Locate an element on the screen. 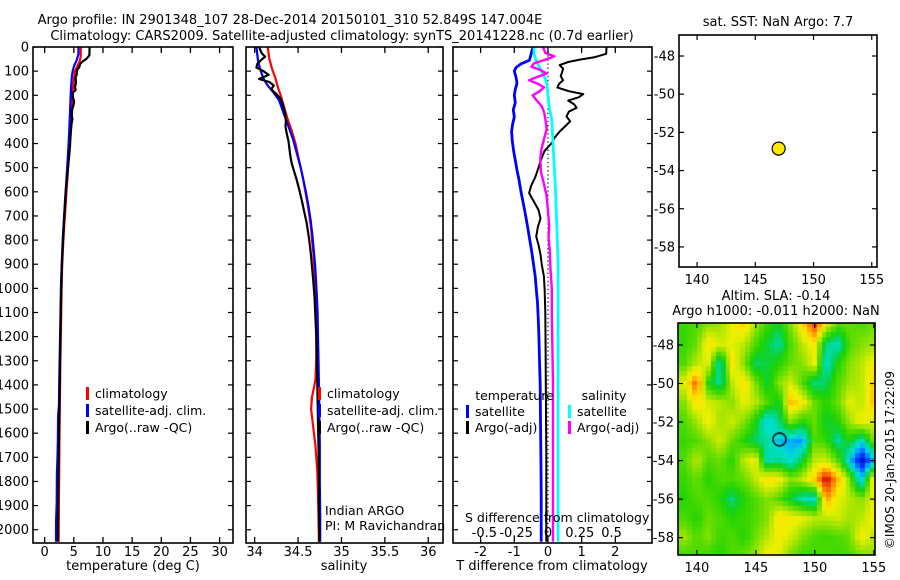  tick-label: 35.5 is located at coordinates (384, 552).